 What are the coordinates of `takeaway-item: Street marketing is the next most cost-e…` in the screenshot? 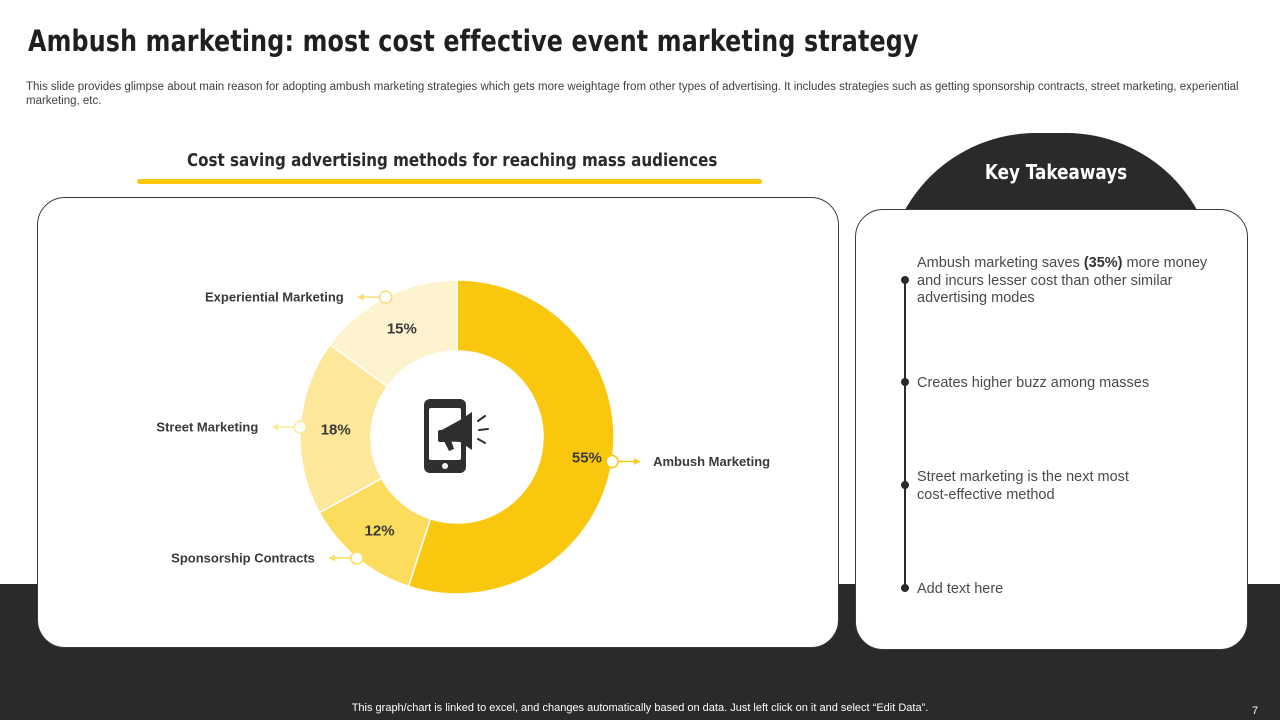 It's located at (1023, 486).